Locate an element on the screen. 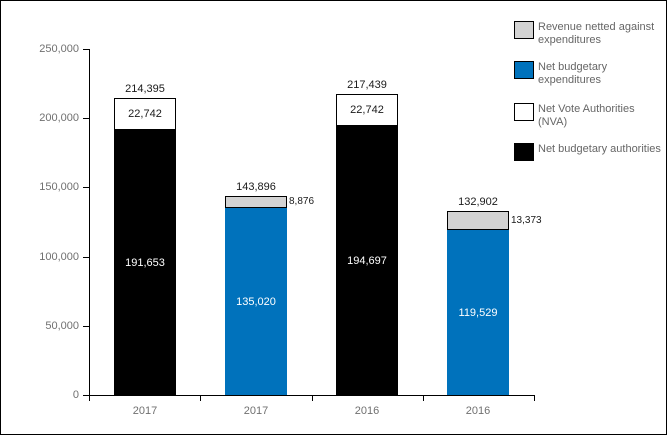  bar-segment: 135,020 is located at coordinates (256, 301).